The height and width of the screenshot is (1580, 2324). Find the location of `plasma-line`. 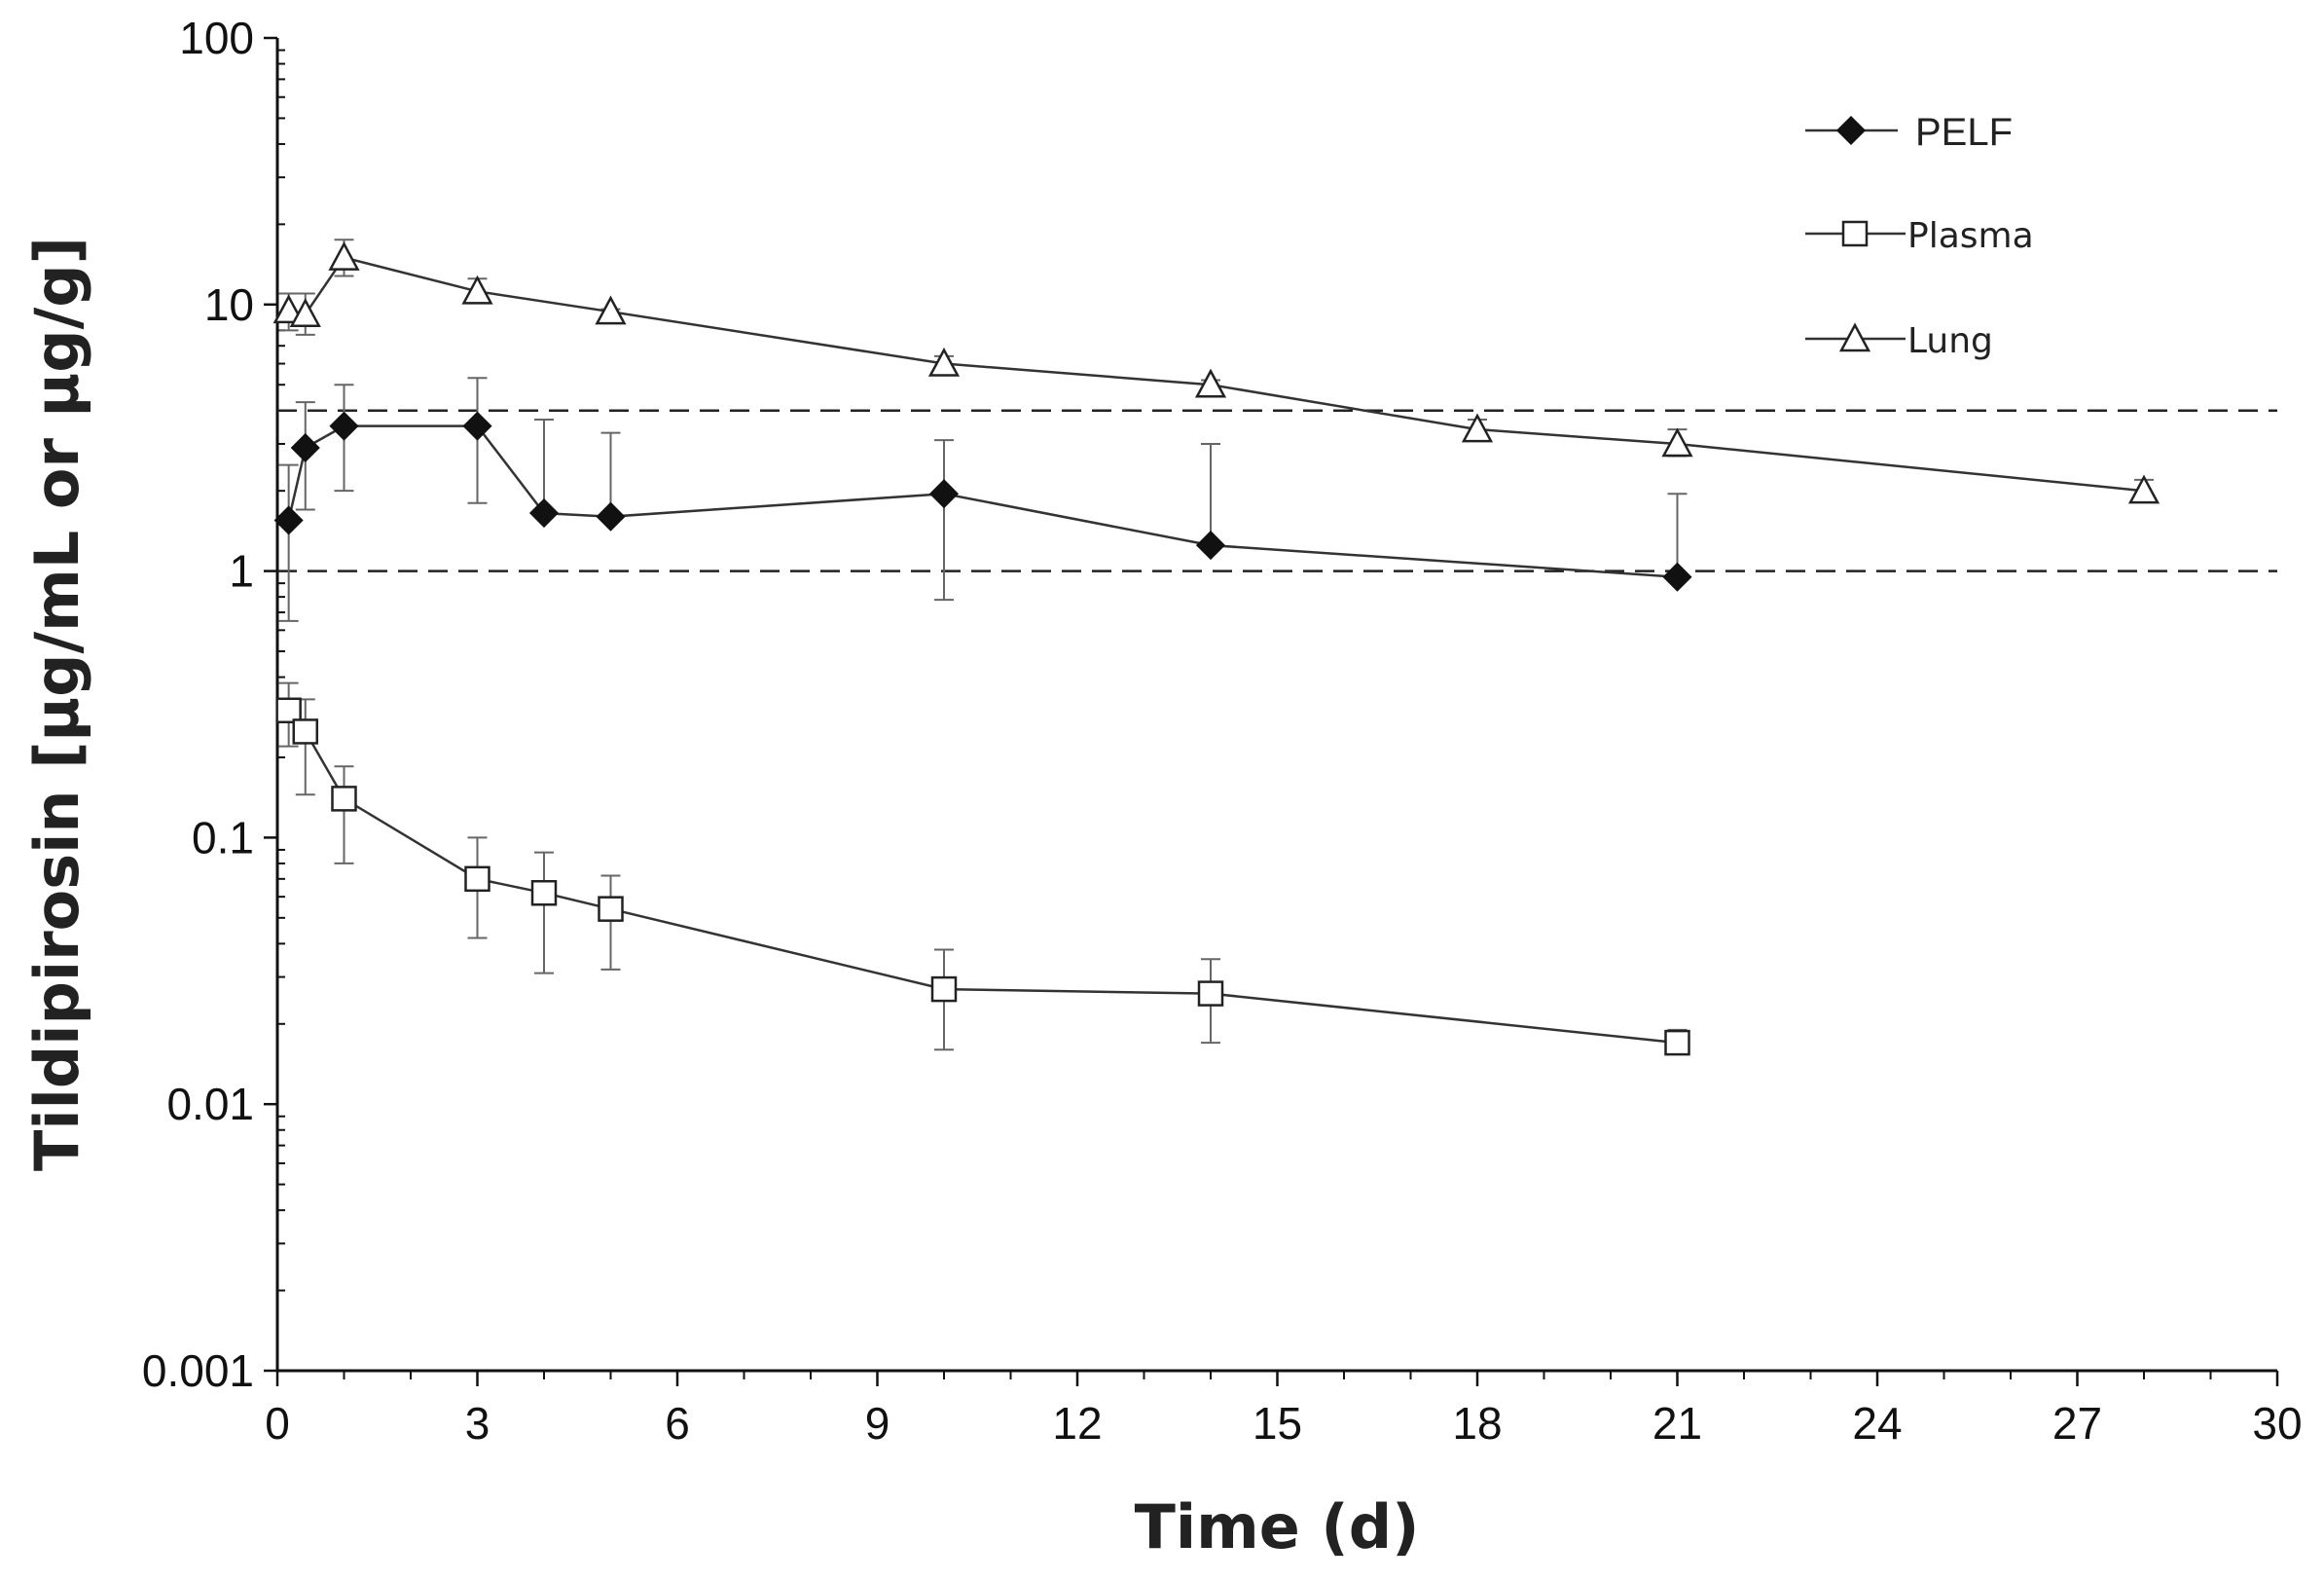

plasma-line is located at coordinates (982, 877).